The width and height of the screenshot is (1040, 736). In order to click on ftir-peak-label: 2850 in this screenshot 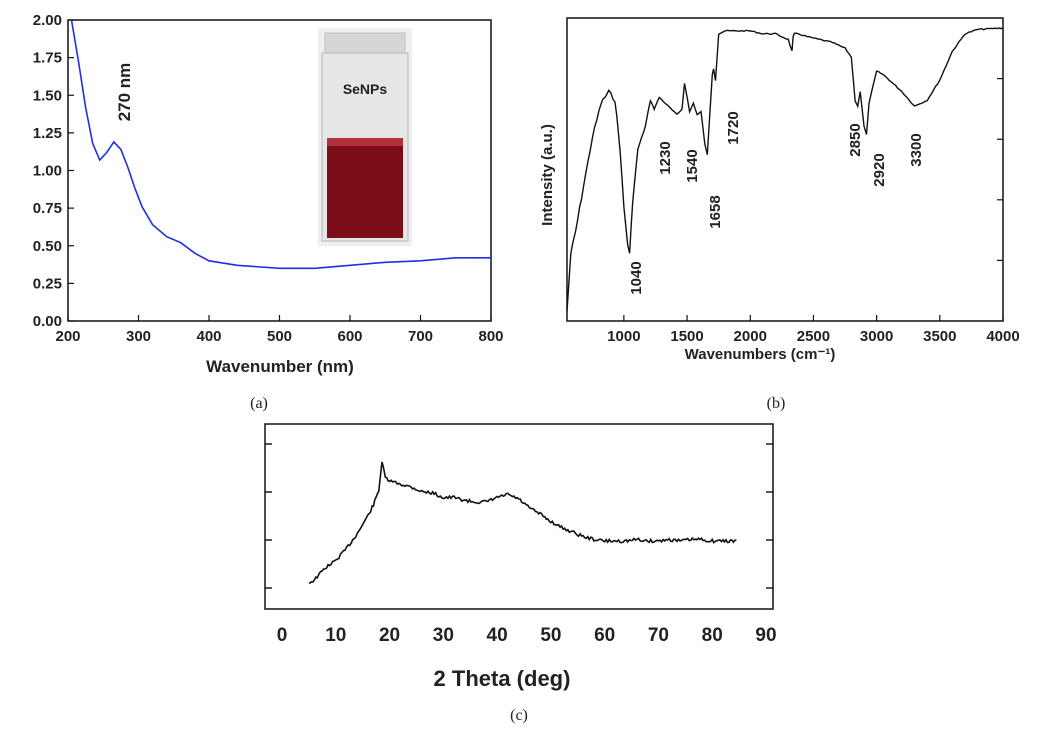, I will do `click(855, 139)`.